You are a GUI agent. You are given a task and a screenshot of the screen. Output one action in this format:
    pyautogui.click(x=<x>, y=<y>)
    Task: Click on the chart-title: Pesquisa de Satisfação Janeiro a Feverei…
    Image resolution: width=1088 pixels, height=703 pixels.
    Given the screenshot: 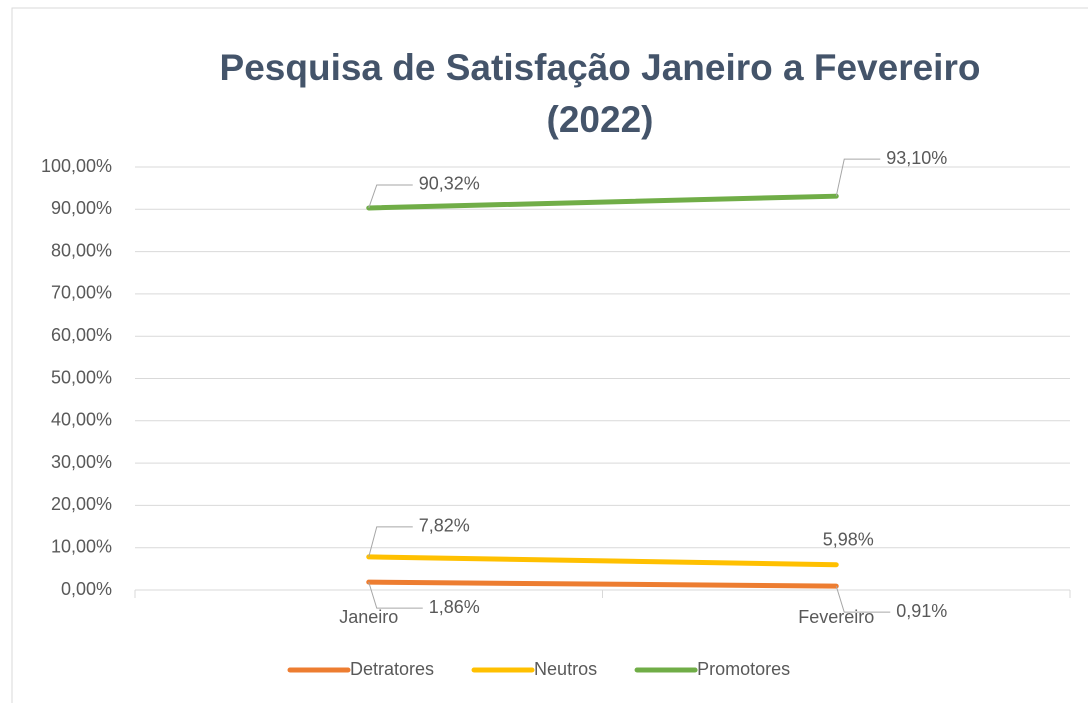 What is the action you would take?
    pyautogui.click(x=600, y=93)
    